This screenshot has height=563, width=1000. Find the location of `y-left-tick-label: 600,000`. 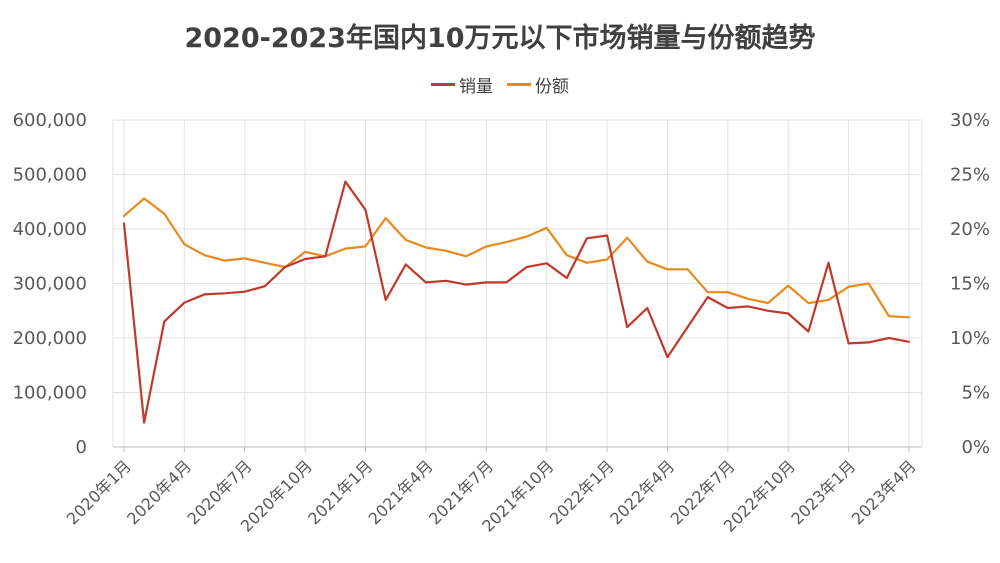

y-left-tick-label: 600,000 is located at coordinates (50, 120).